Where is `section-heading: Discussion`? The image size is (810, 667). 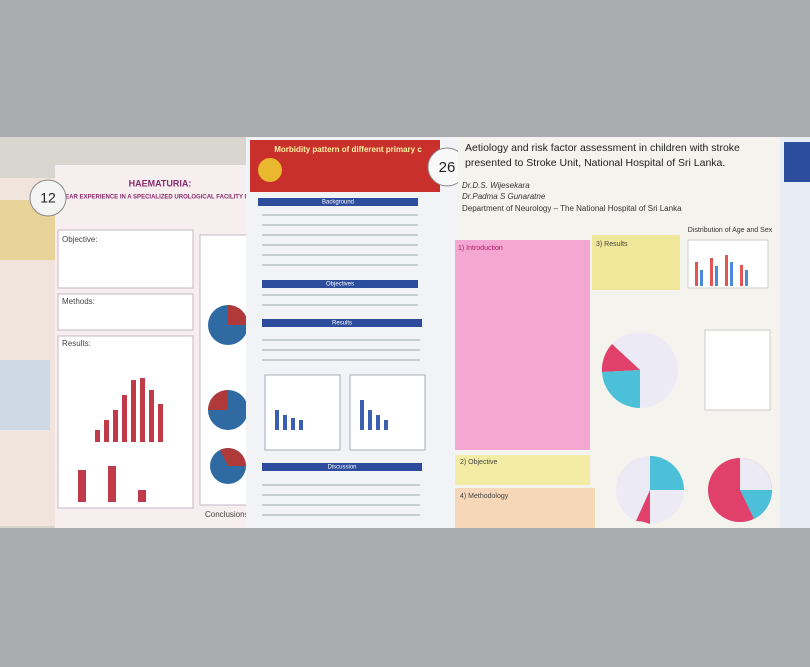 section-heading: Discussion is located at coordinates (341, 468).